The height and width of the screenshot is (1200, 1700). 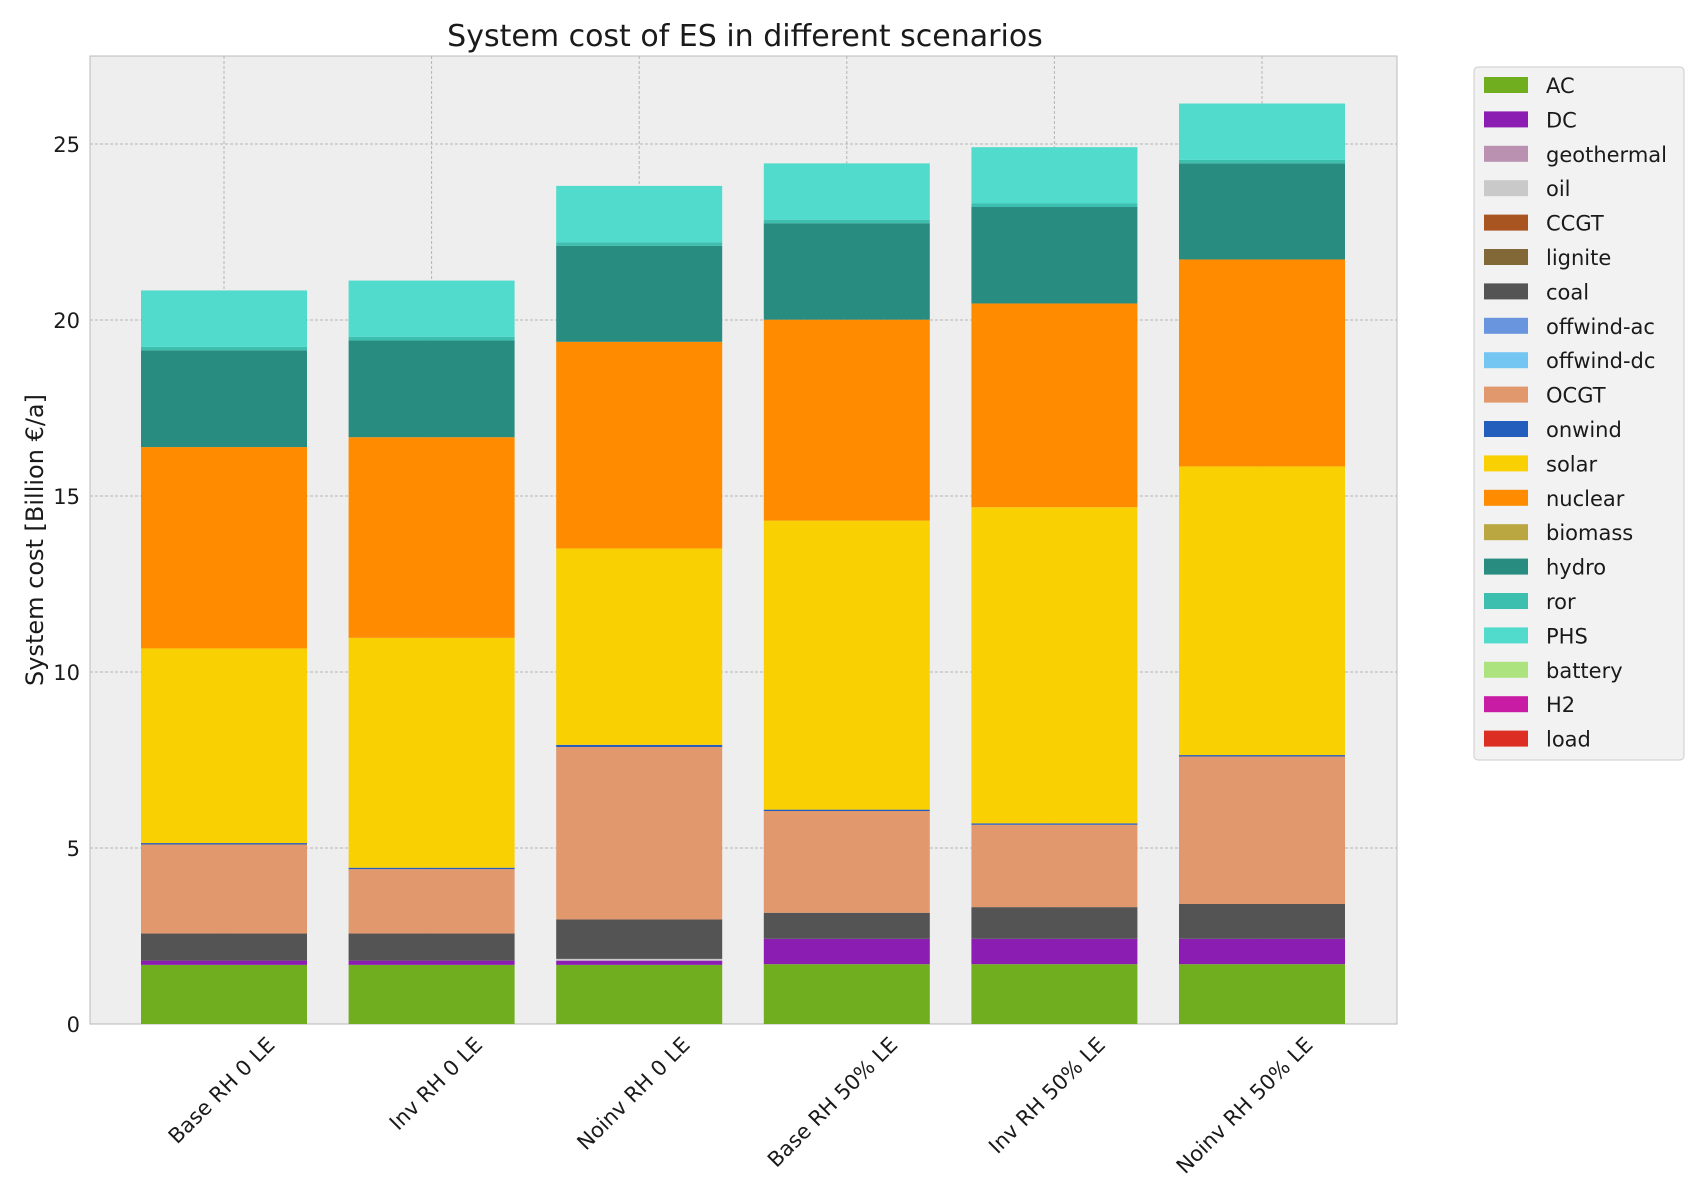 I want to click on legend-label: CCGT, so click(x=1575, y=224).